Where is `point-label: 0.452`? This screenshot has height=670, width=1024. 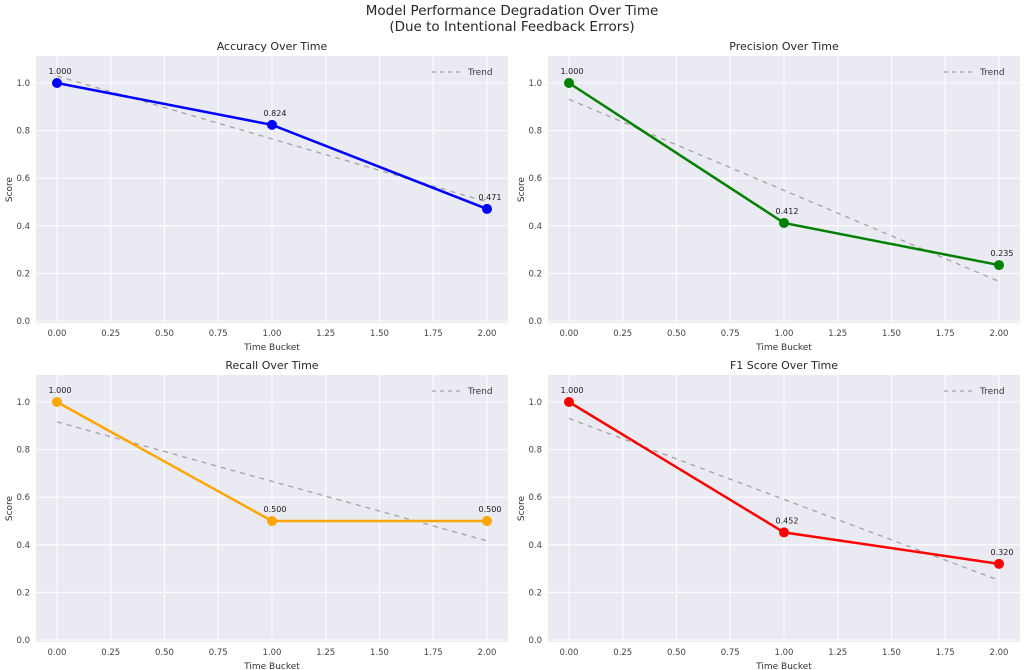 point-label: 0.452 is located at coordinates (787, 520).